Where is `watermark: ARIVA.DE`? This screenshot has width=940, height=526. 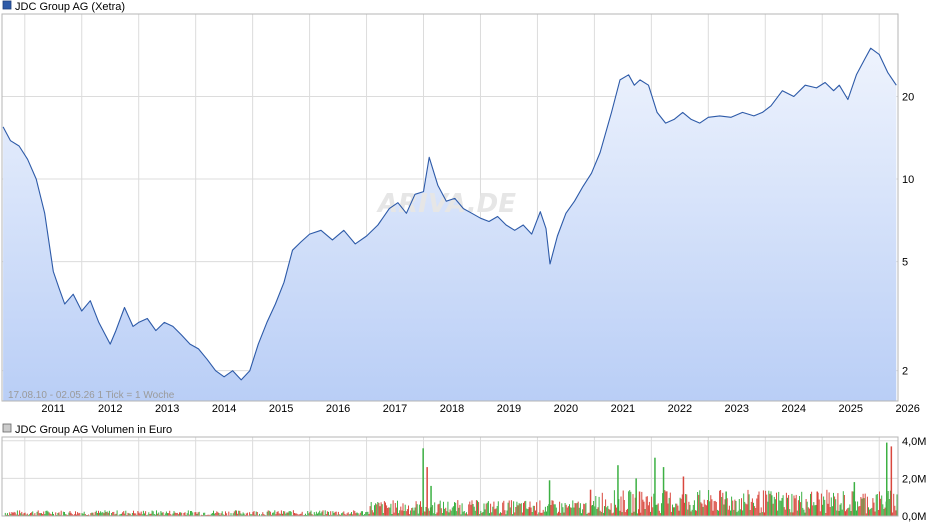
watermark: ARIVA.DE is located at coordinates (446, 204).